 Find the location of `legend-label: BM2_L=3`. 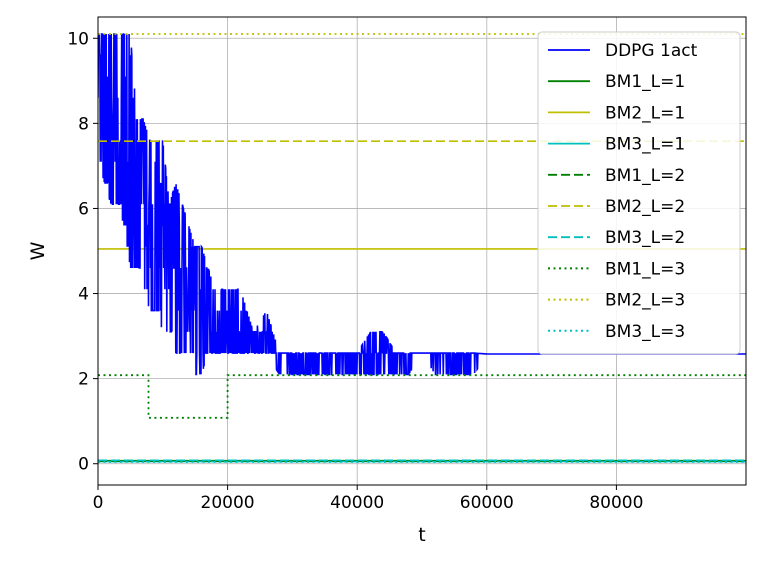

legend-label: BM2_L=3 is located at coordinates (645, 301).